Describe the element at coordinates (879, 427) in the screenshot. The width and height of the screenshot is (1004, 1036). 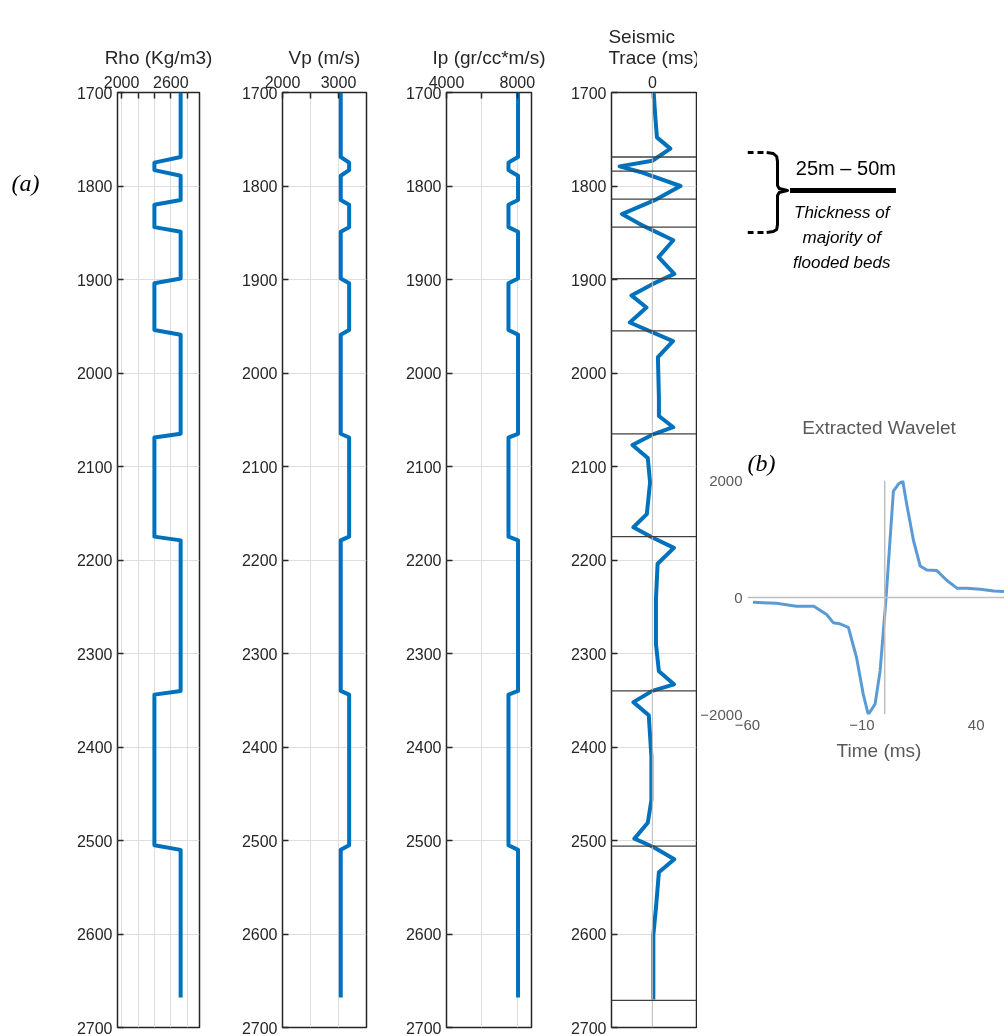
I see `chart-title: Extracted Wavelet` at that location.